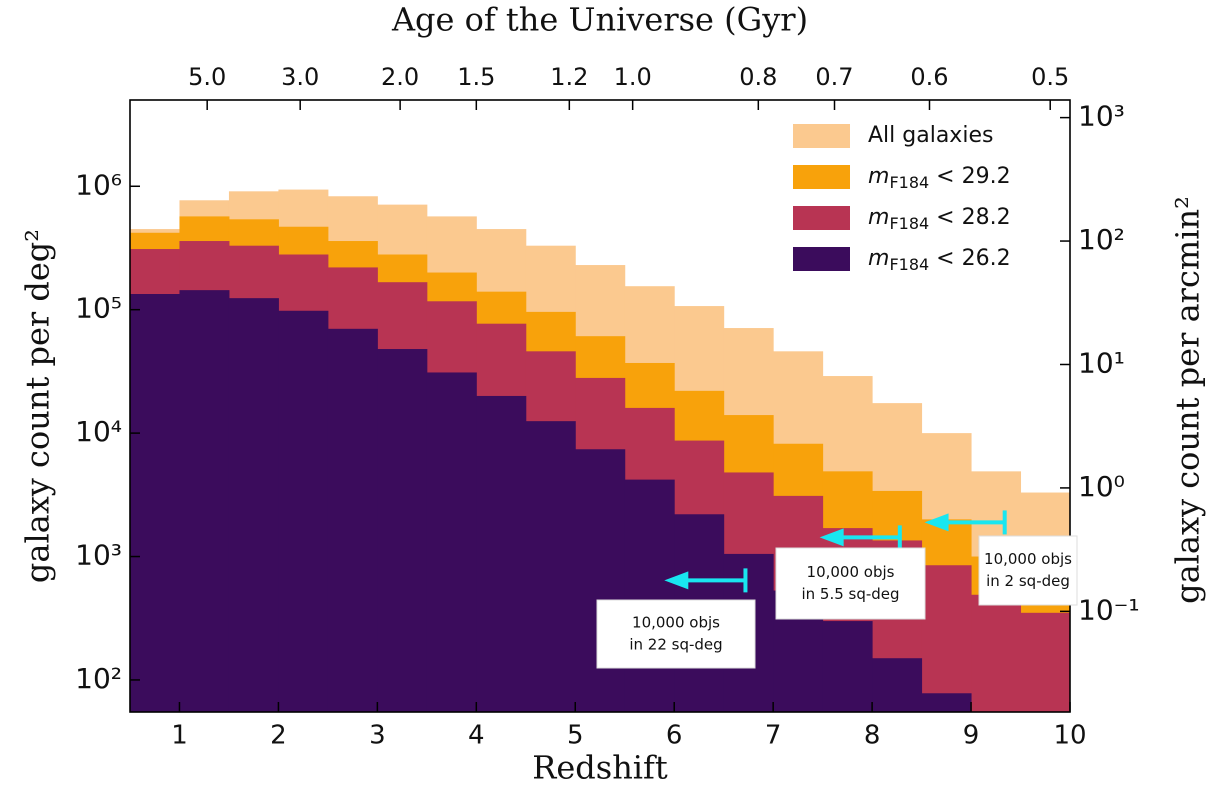 The width and height of the screenshot is (1217, 791). Describe the element at coordinates (1109, 609) in the screenshot. I see `y2-tick-label: 10⁻¹` at that location.